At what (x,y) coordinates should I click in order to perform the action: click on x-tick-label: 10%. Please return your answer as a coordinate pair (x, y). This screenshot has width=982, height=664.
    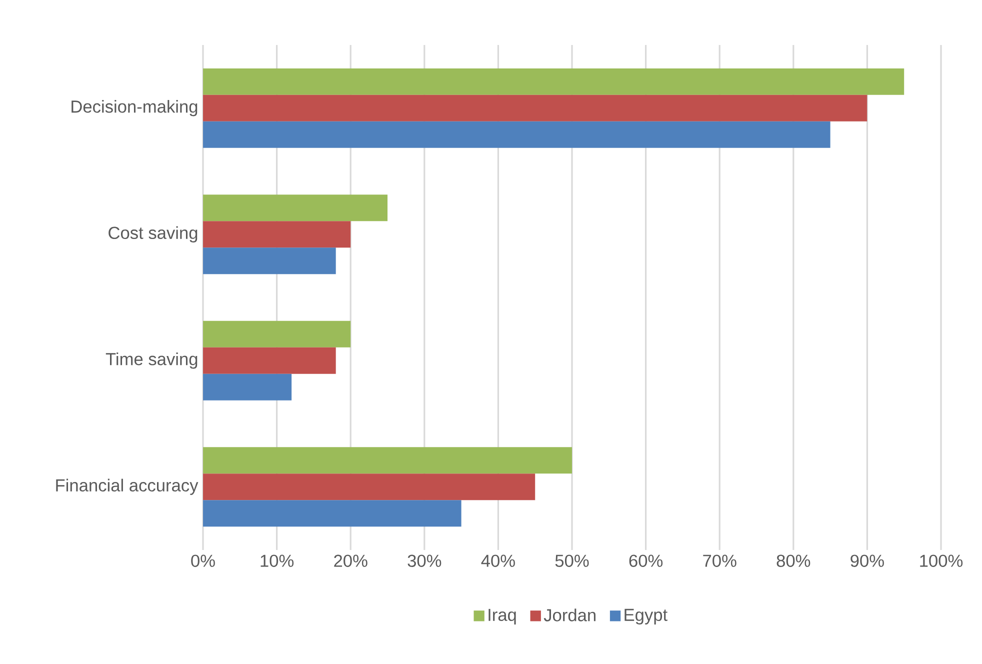
    Looking at the image, I should click on (277, 560).